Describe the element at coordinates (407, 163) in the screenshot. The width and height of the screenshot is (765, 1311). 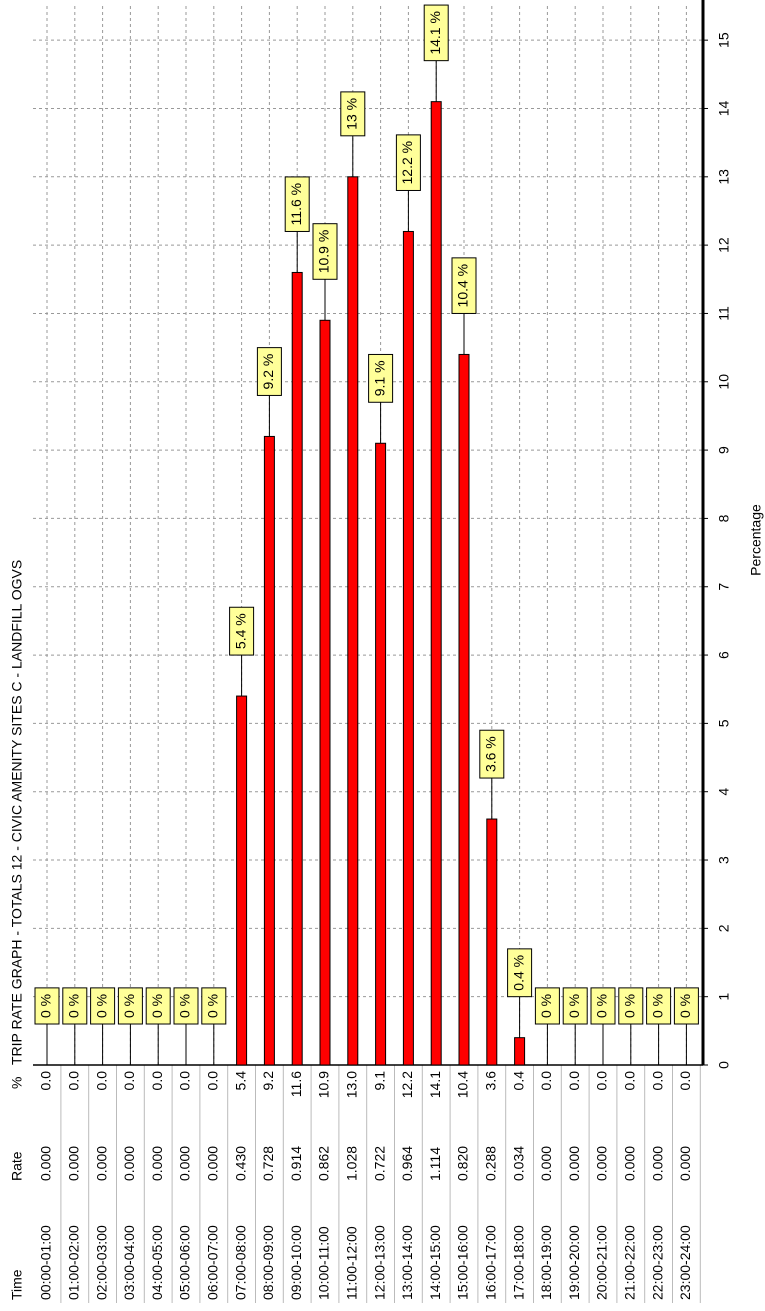
I see `data-label: 12.2 %` at that location.